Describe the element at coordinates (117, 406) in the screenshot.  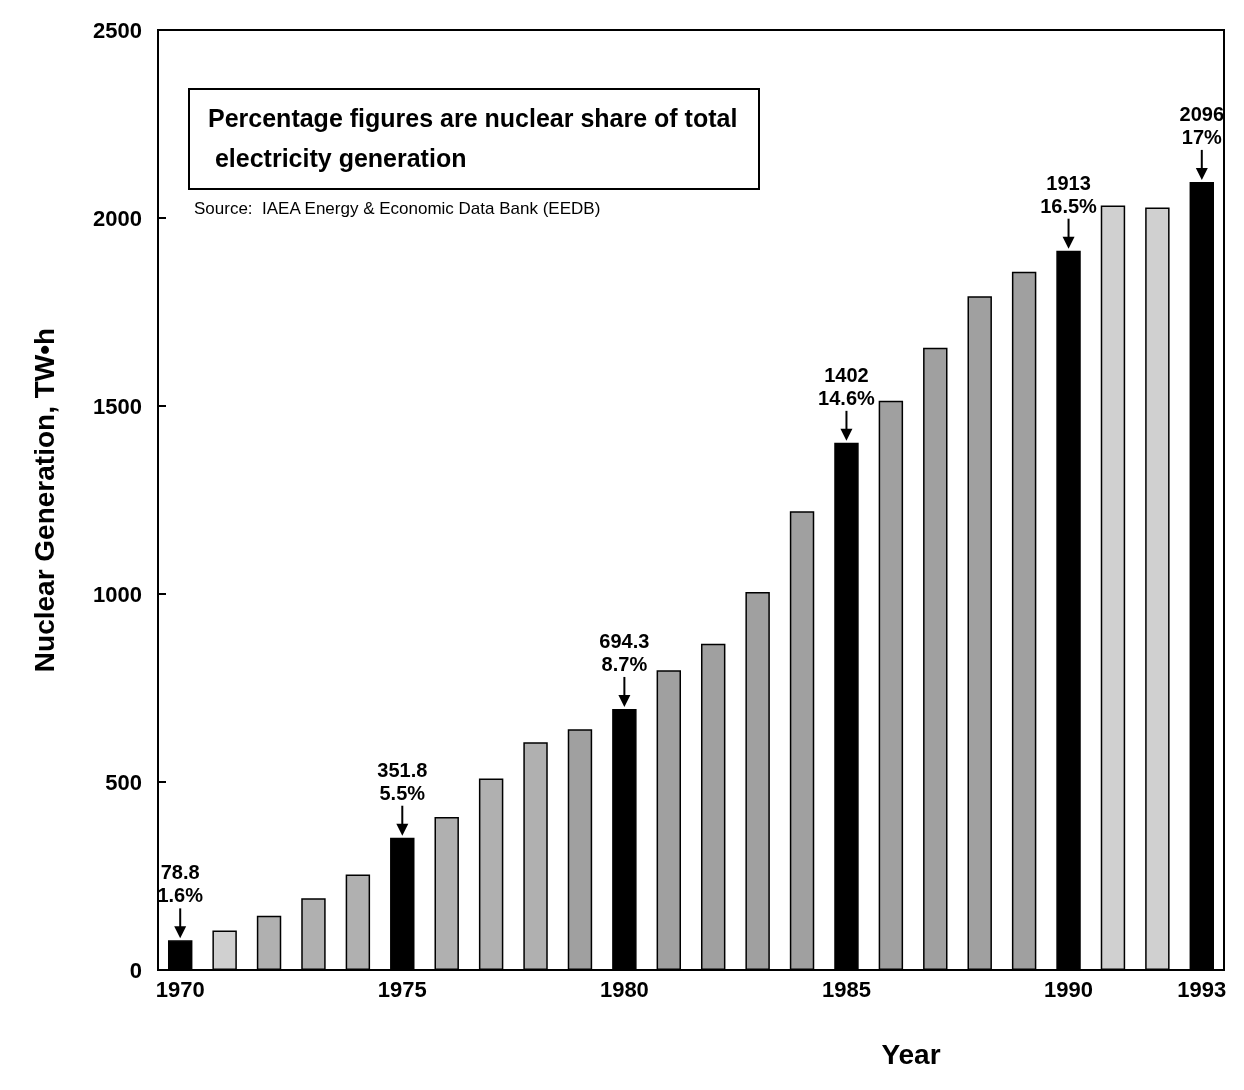
I see `y-tick-label: 1500` at that location.